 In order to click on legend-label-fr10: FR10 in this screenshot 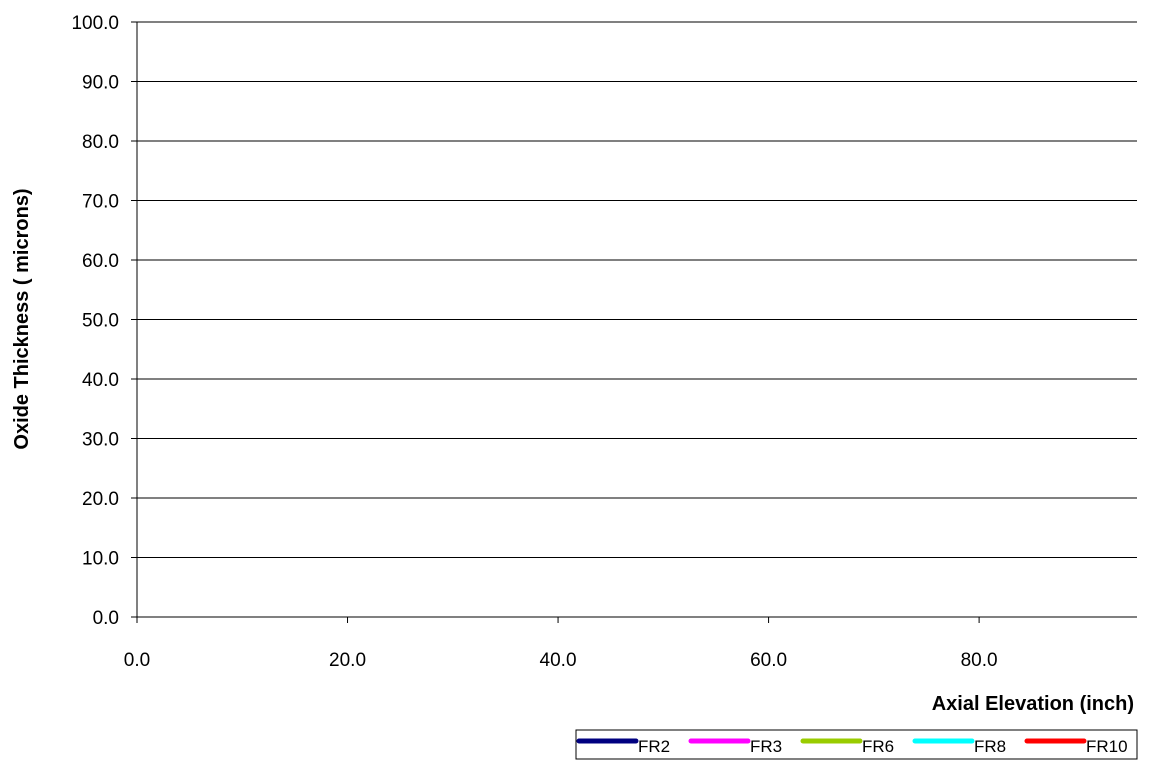, I will do `click(1107, 746)`.